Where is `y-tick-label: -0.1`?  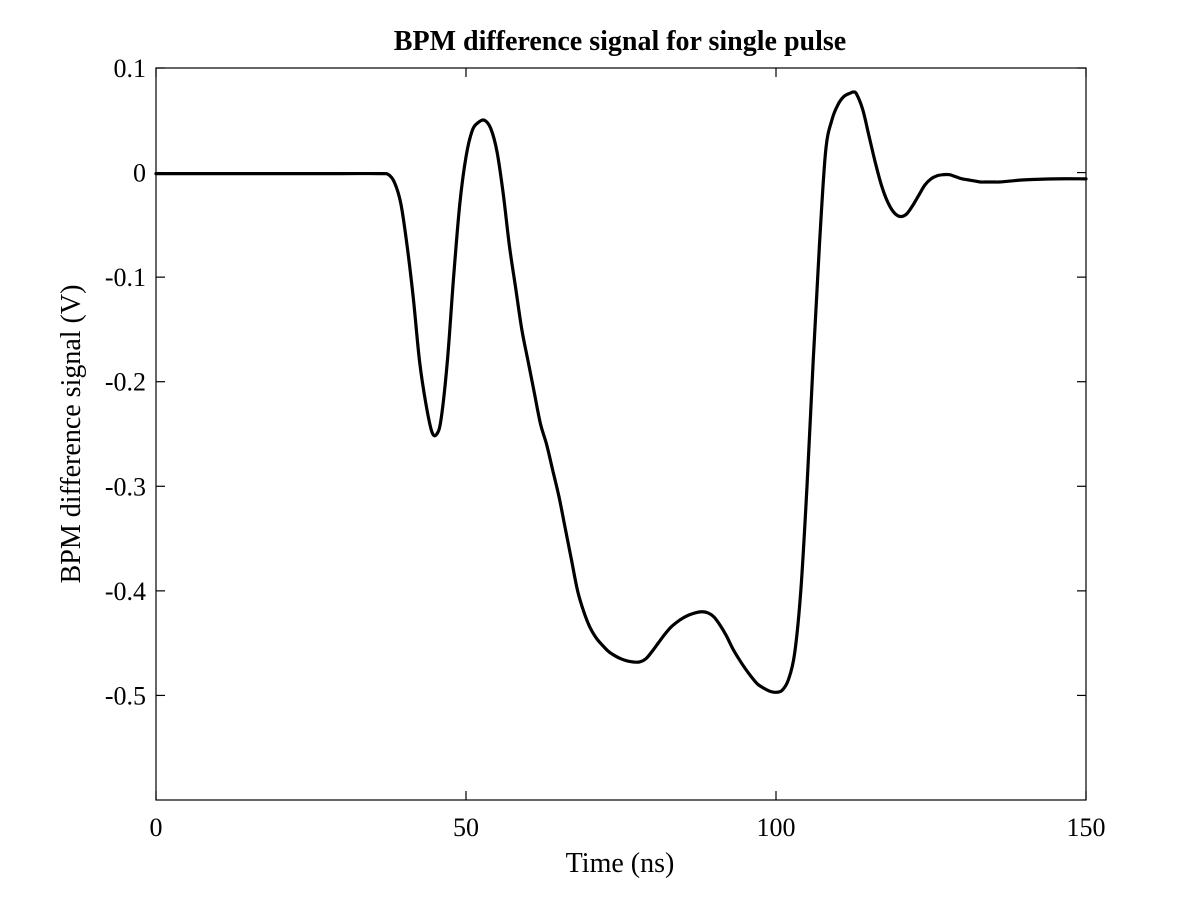
y-tick-label: -0.1 is located at coordinates (125, 277).